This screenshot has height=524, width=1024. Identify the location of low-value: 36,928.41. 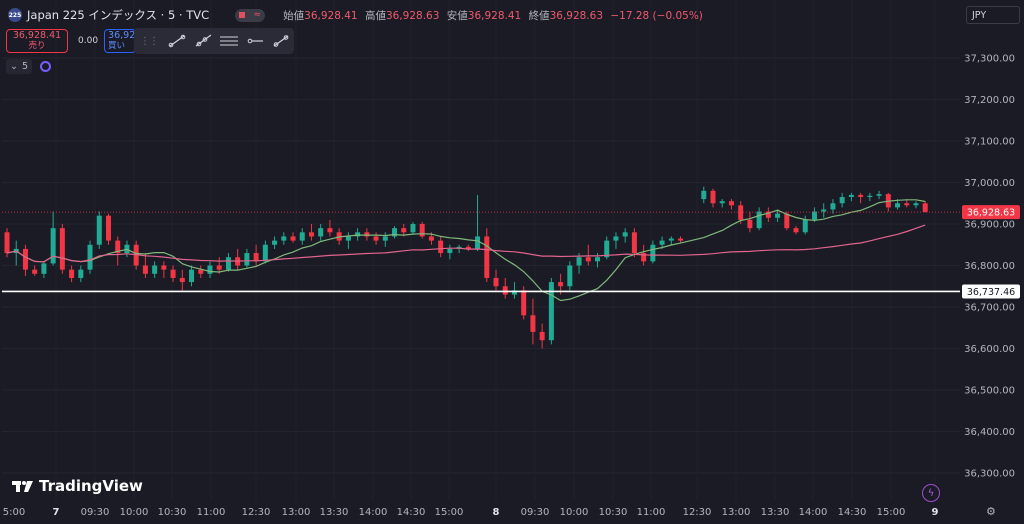
(494, 15).